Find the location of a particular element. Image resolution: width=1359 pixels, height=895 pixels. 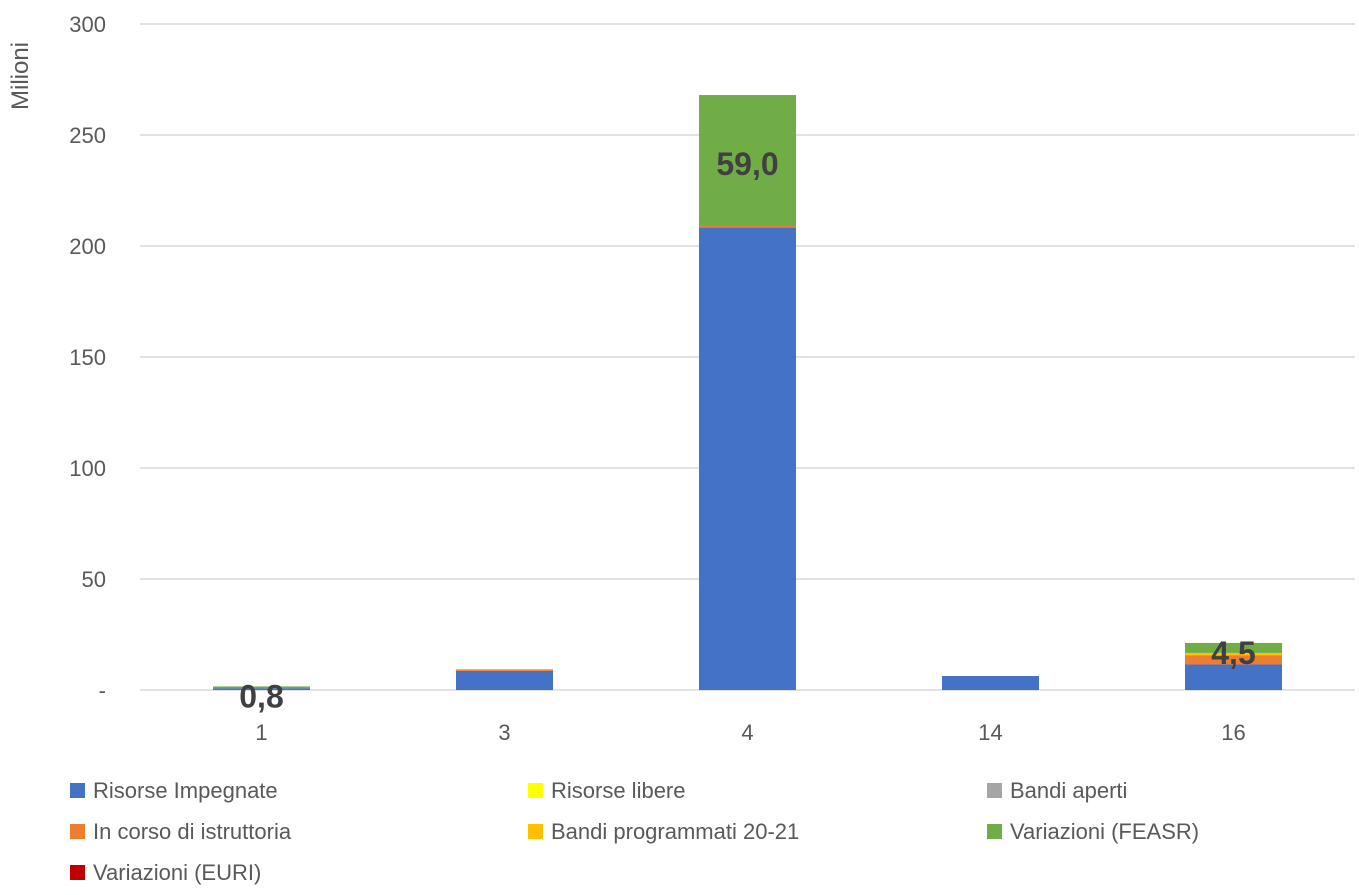

bar-3-in-corso-di-istruttoria is located at coordinates (504, 670).